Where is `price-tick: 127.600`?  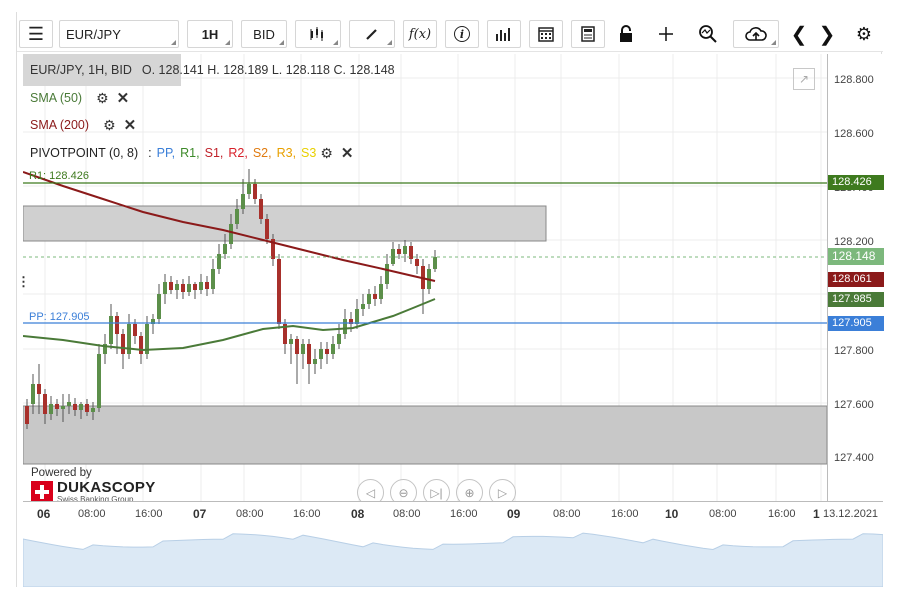 price-tick: 127.600 is located at coordinates (854, 405).